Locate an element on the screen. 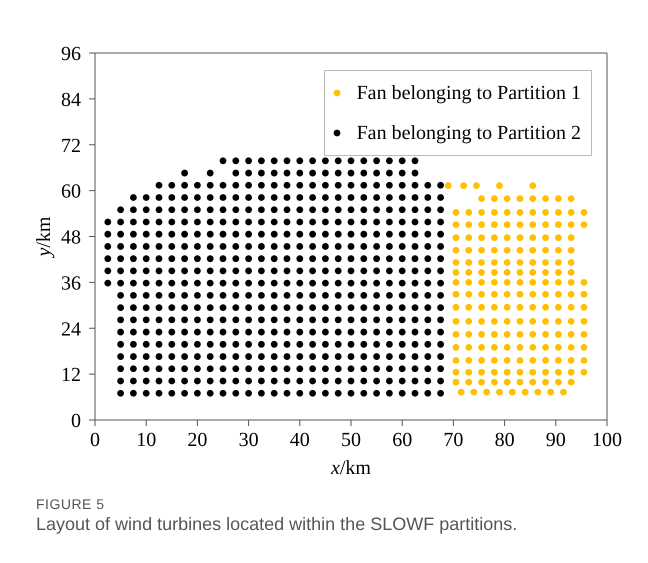  y-tick-label: 48 is located at coordinates (71, 237).